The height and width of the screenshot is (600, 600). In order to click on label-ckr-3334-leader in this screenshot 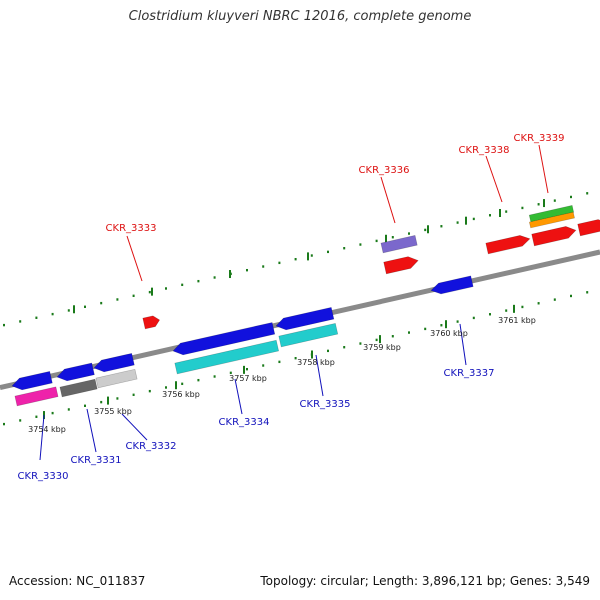, I will do `click(238, 396)`.